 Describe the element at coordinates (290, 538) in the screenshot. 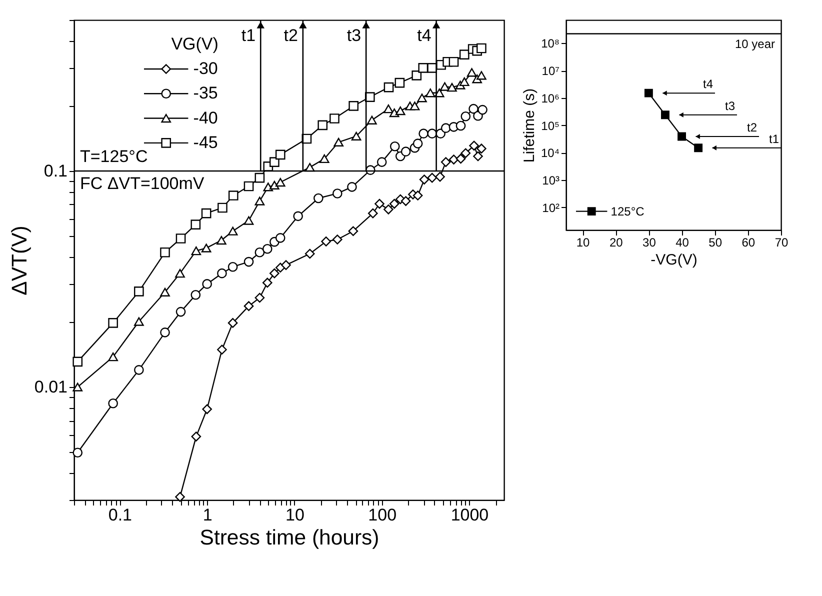

I see `x-axis-title: Stress time (hours)` at that location.